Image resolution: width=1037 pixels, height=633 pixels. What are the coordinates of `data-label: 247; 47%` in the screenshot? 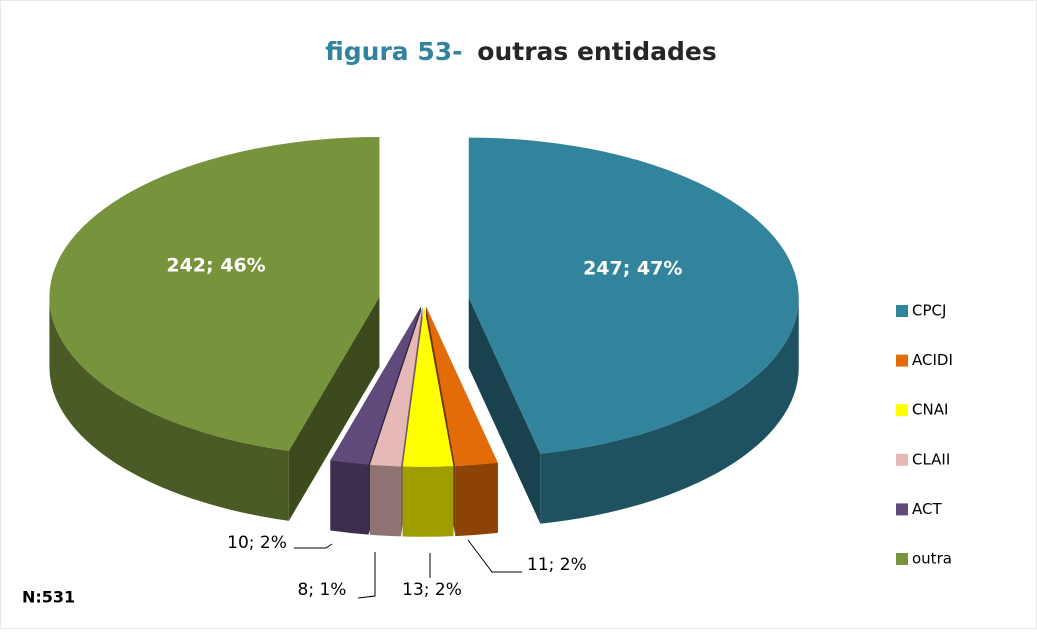 It's located at (632, 268).